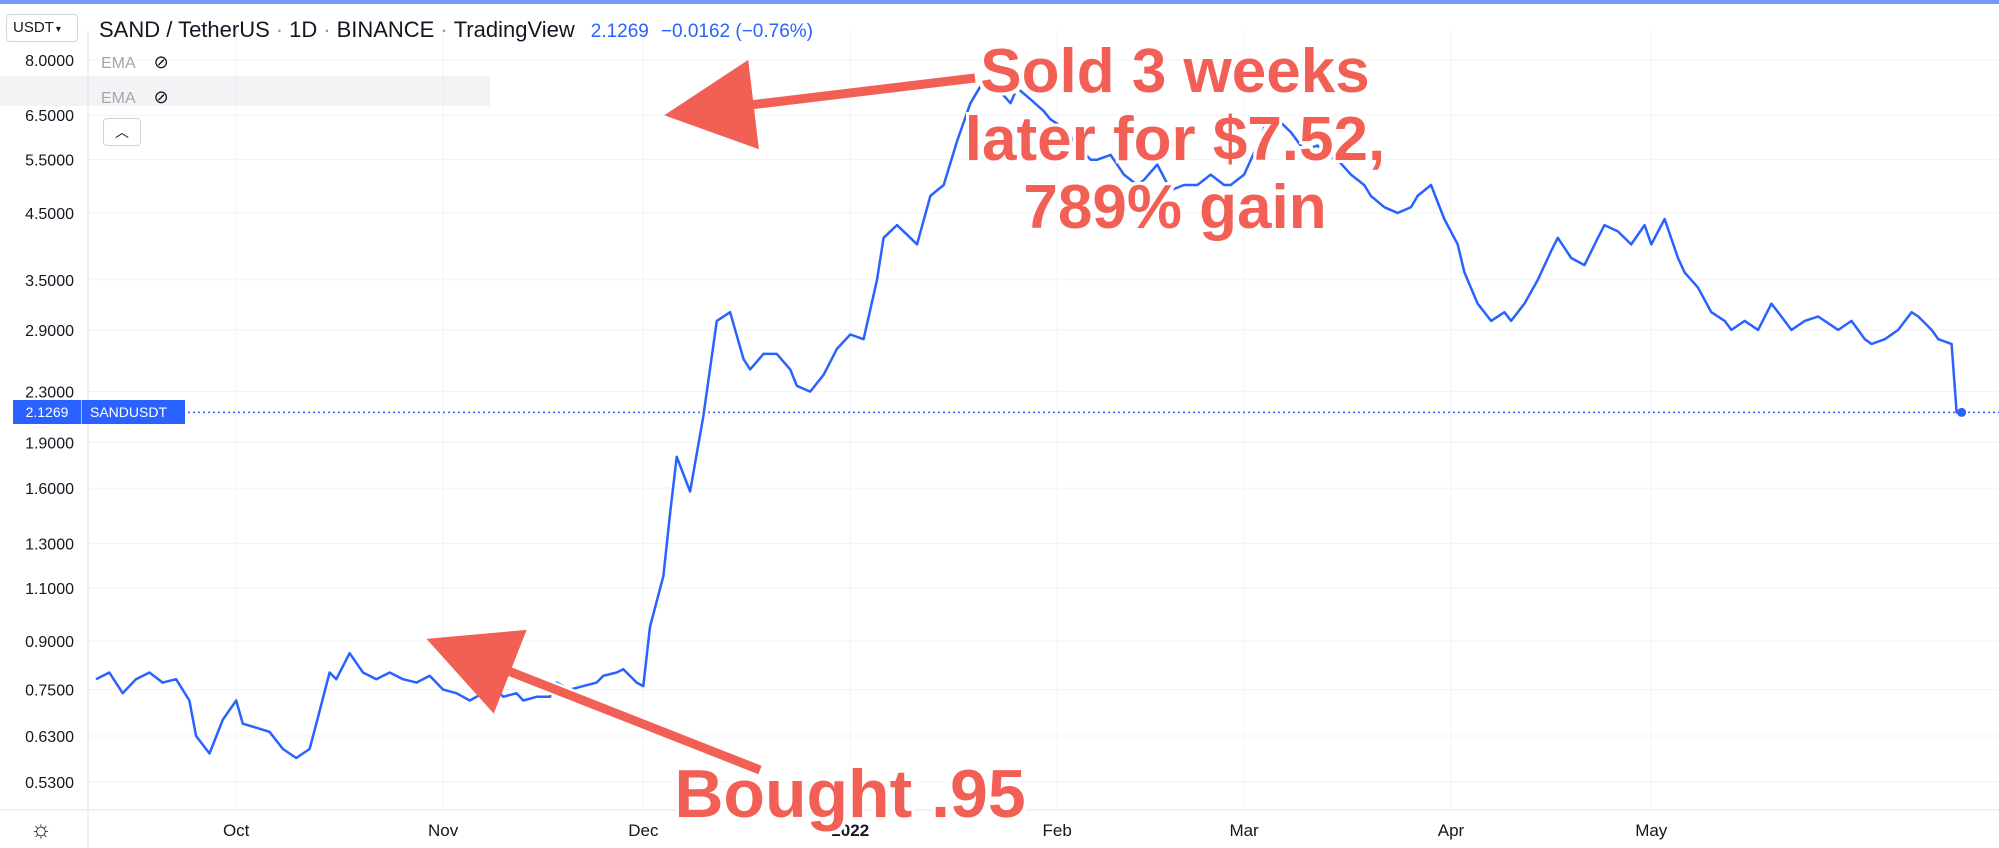 The width and height of the screenshot is (1999, 848). What do you see at coordinates (1175, 71) in the screenshot?
I see `annotation-line: Sold 3 weeks` at bounding box center [1175, 71].